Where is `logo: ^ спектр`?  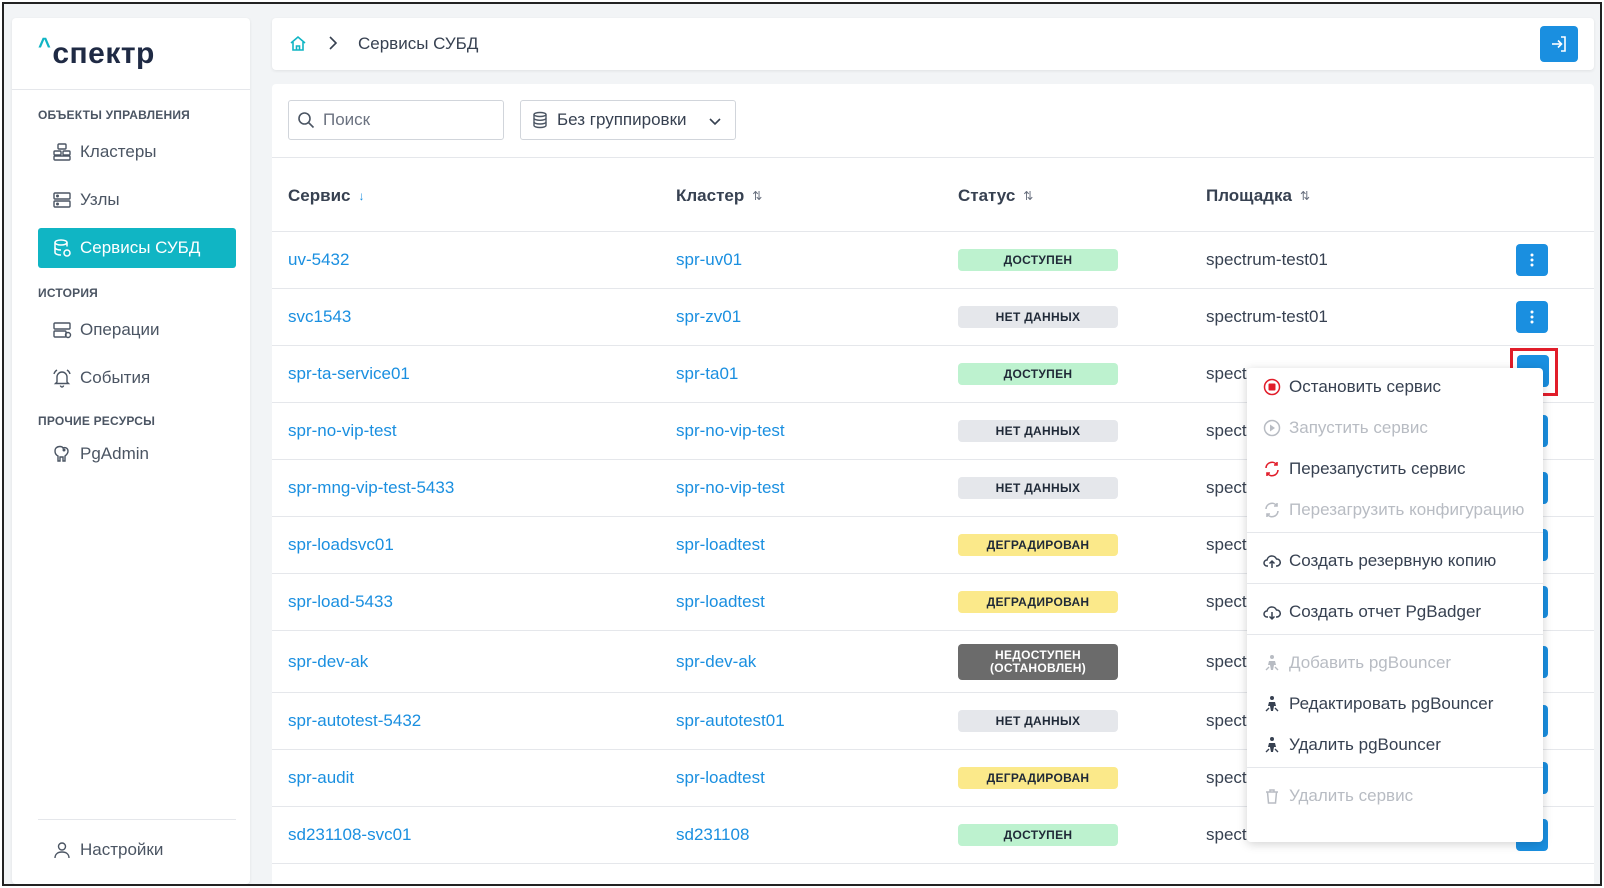
logo: ^ спектр is located at coordinates (131, 54).